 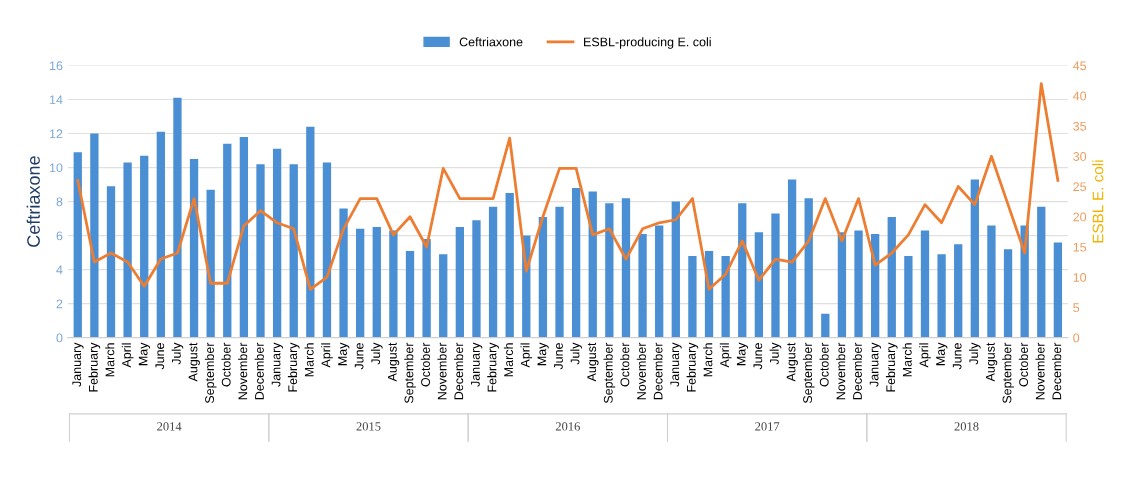 What do you see at coordinates (56, 168) in the screenshot?
I see `y-tick-label: 10` at bounding box center [56, 168].